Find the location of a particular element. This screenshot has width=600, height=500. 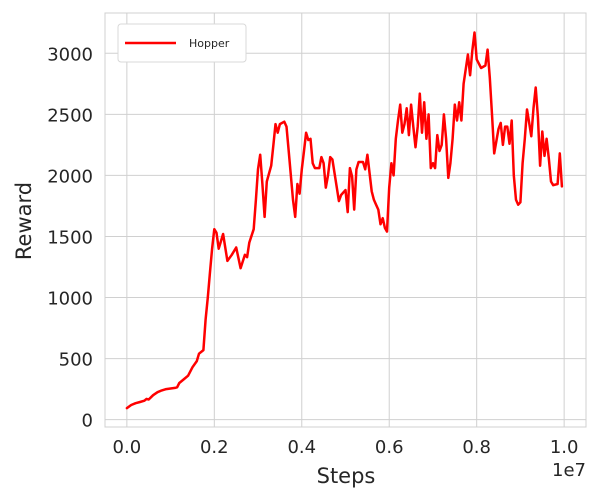

x-tick-label: 0.0 is located at coordinates (127, 447).